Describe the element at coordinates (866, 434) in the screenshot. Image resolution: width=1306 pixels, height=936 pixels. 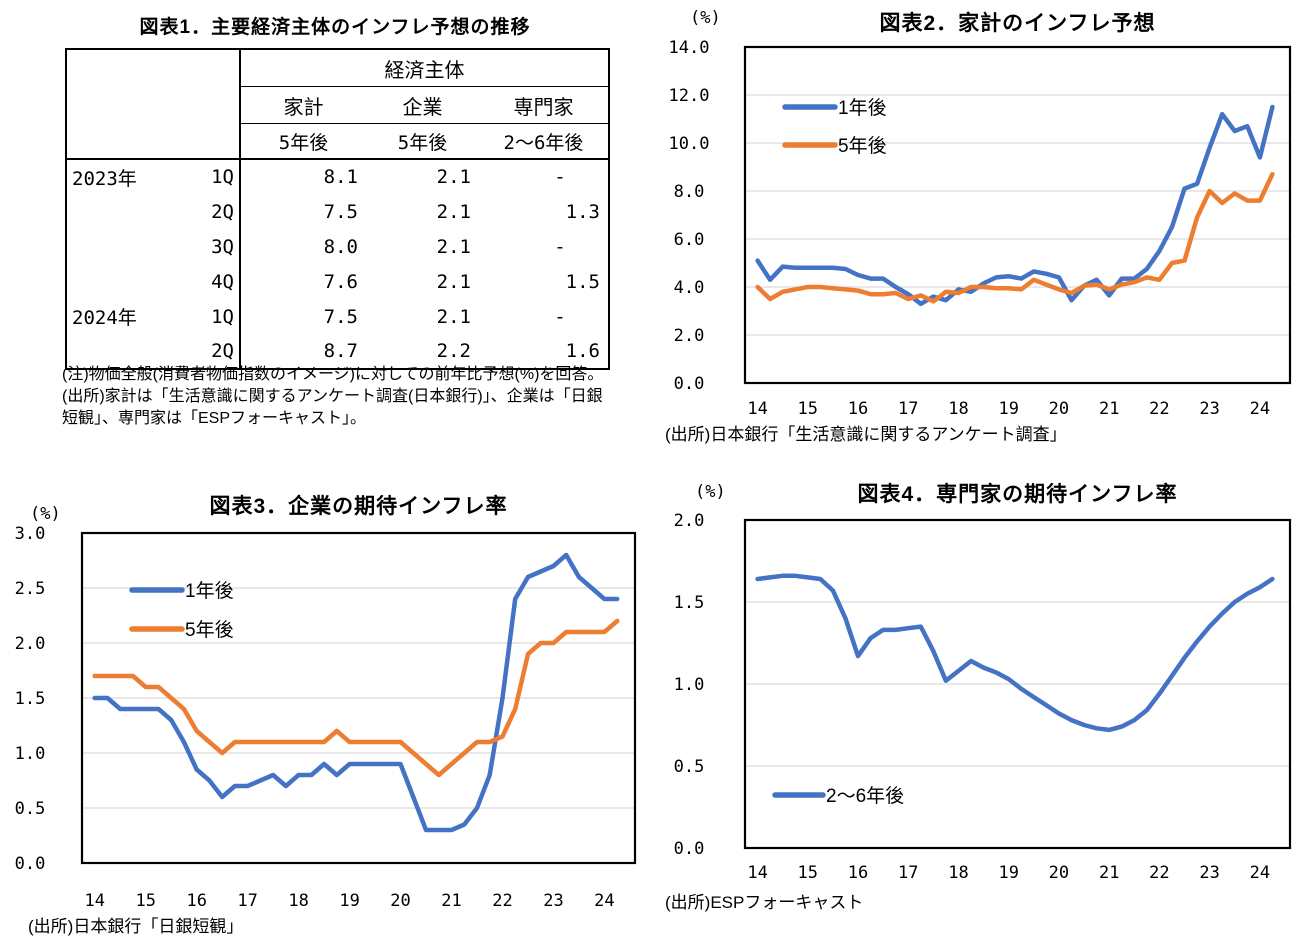
I see `figure2-source: (出所)日本銀行「生活意識に関するアンケート調査」` at that location.